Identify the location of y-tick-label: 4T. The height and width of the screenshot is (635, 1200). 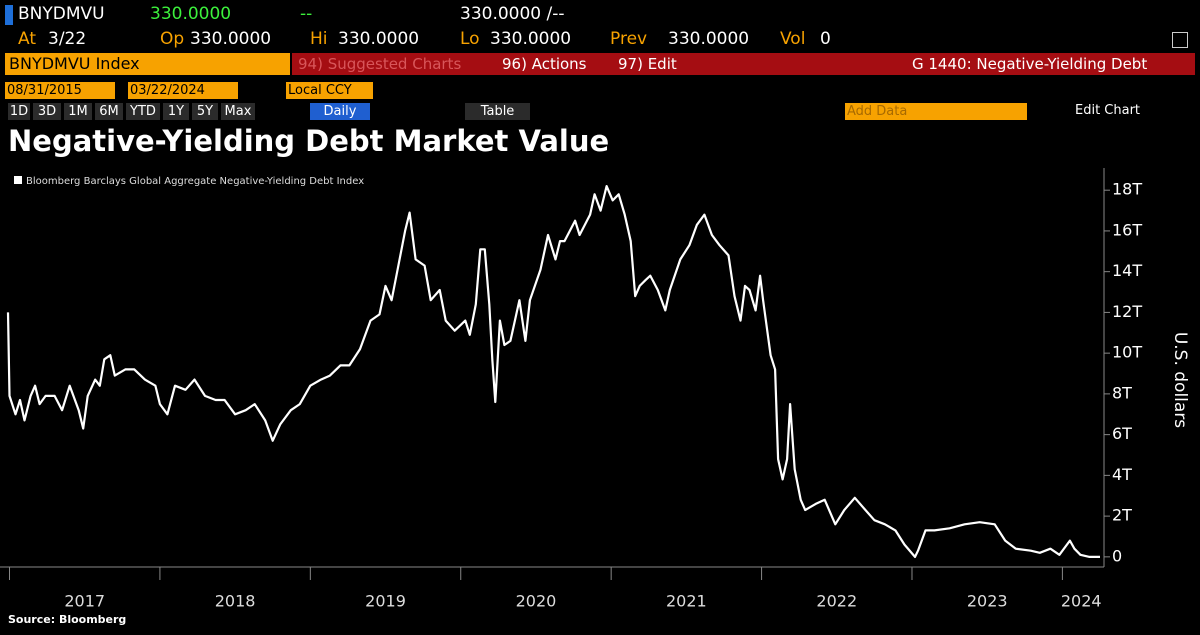
(1122, 474).